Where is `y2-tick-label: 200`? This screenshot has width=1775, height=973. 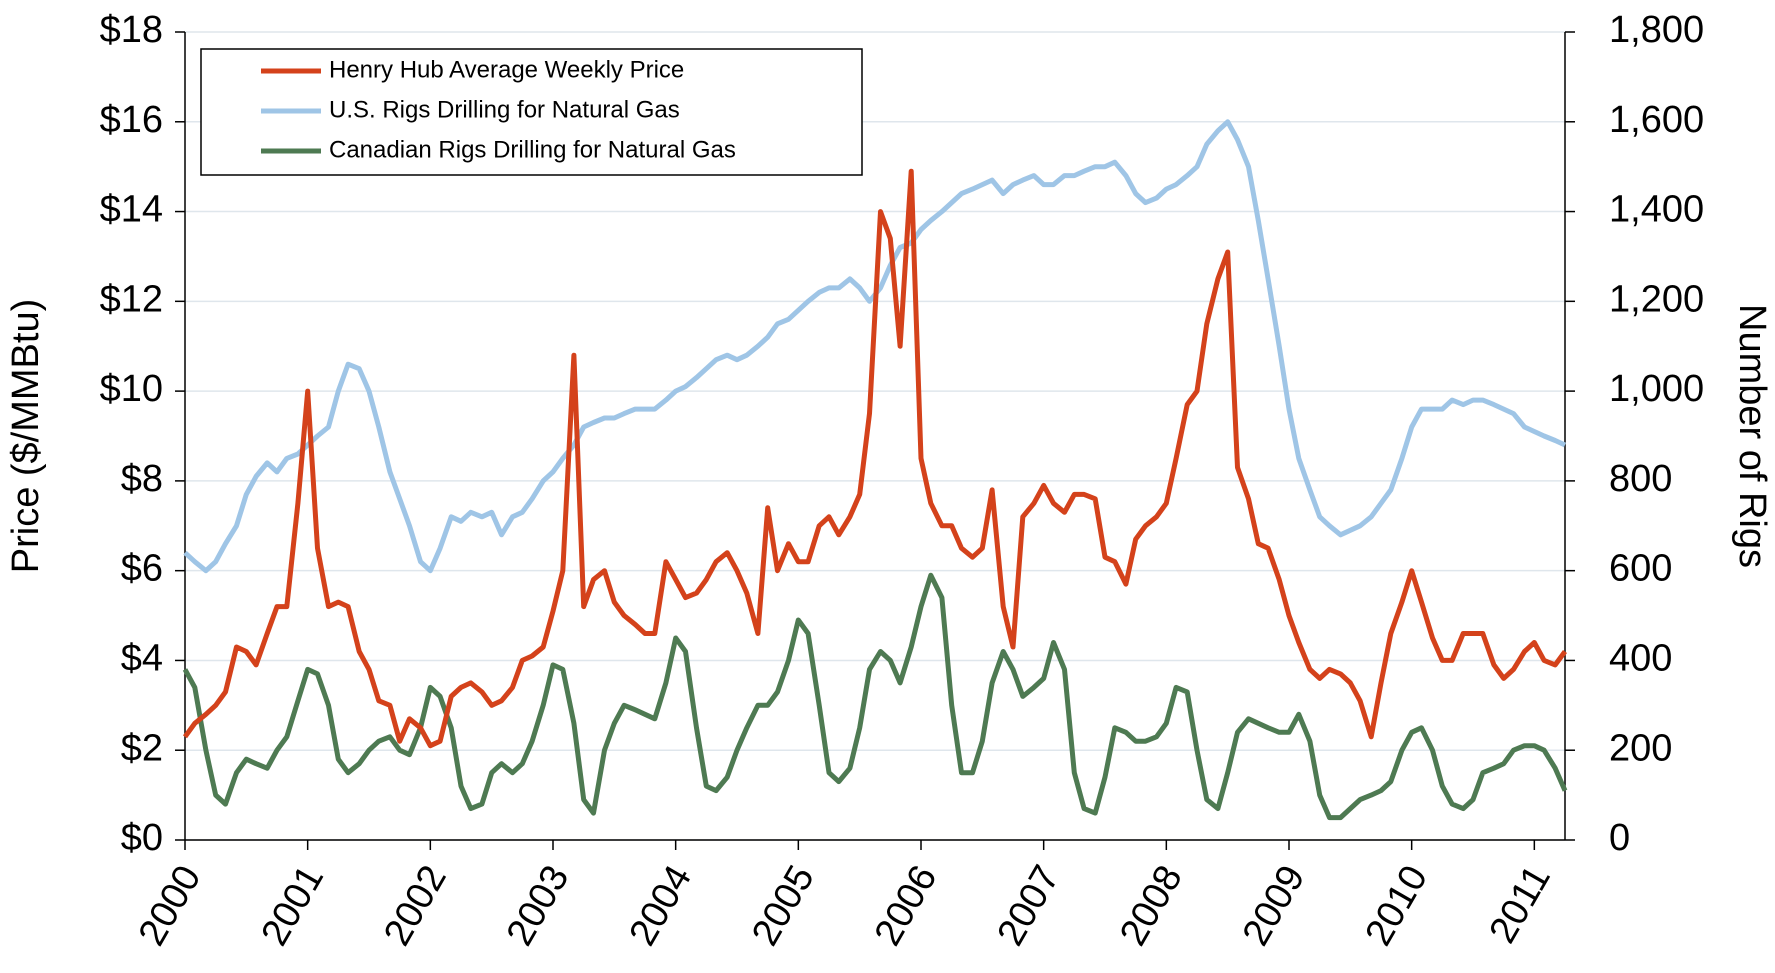
y2-tick-label: 200 is located at coordinates (1640, 748).